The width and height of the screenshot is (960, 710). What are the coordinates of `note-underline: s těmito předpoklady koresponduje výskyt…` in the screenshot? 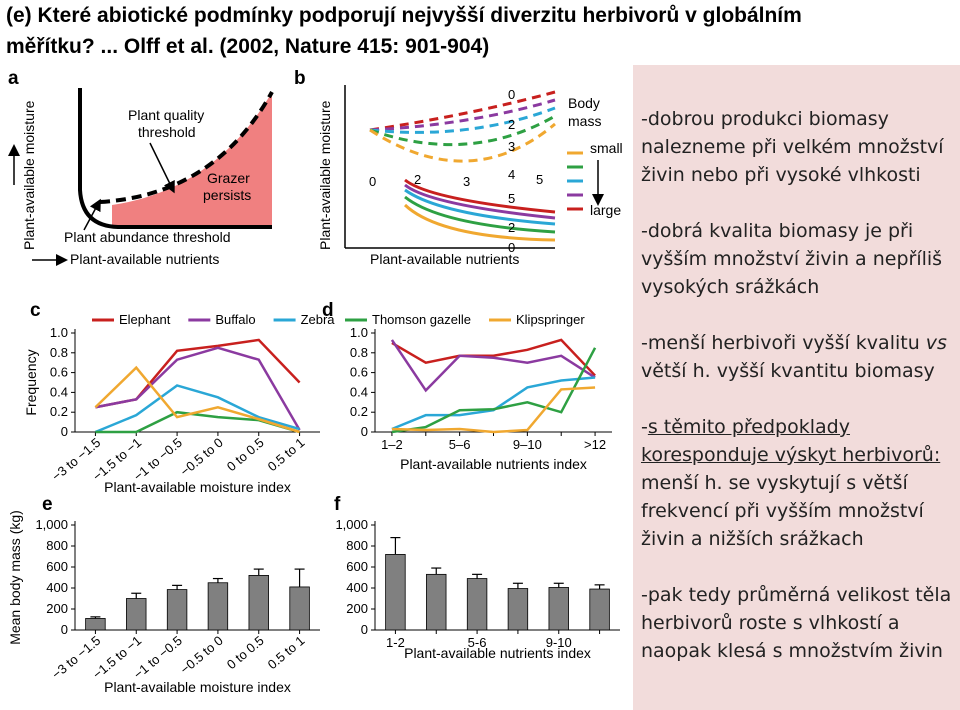 It's located at (791, 441).